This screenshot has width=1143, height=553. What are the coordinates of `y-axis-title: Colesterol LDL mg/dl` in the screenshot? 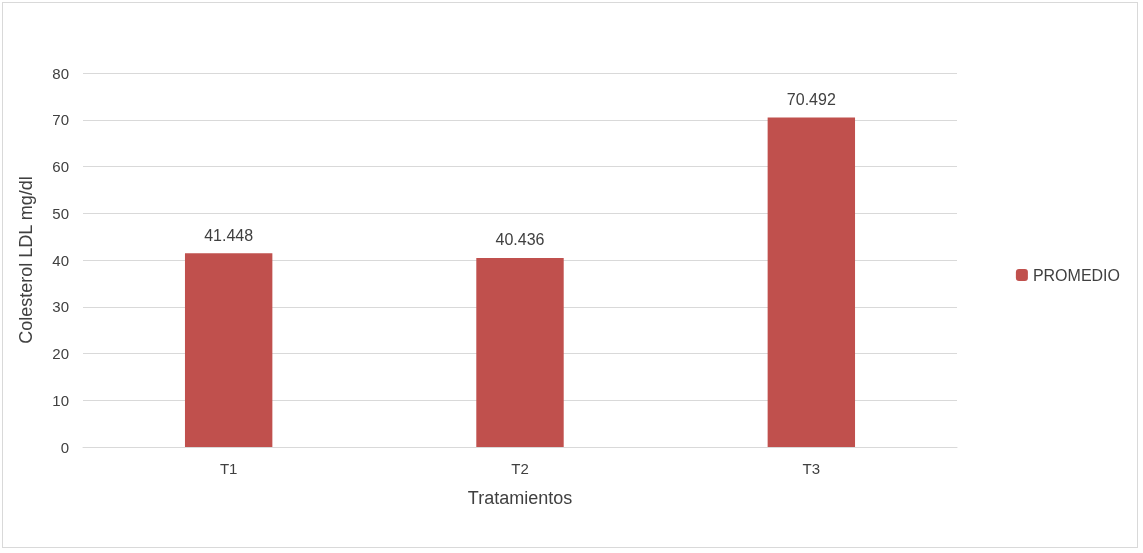 It's located at (26, 260).